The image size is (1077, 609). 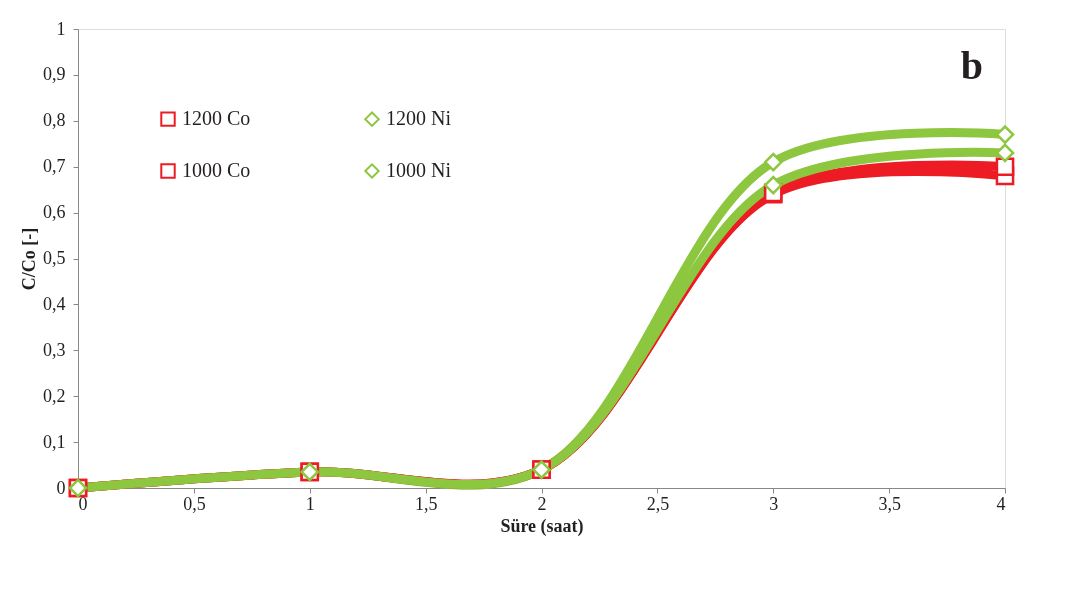 What do you see at coordinates (419, 170) in the screenshot?
I see `legend-label: 1000 Ni` at bounding box center [419, 170].